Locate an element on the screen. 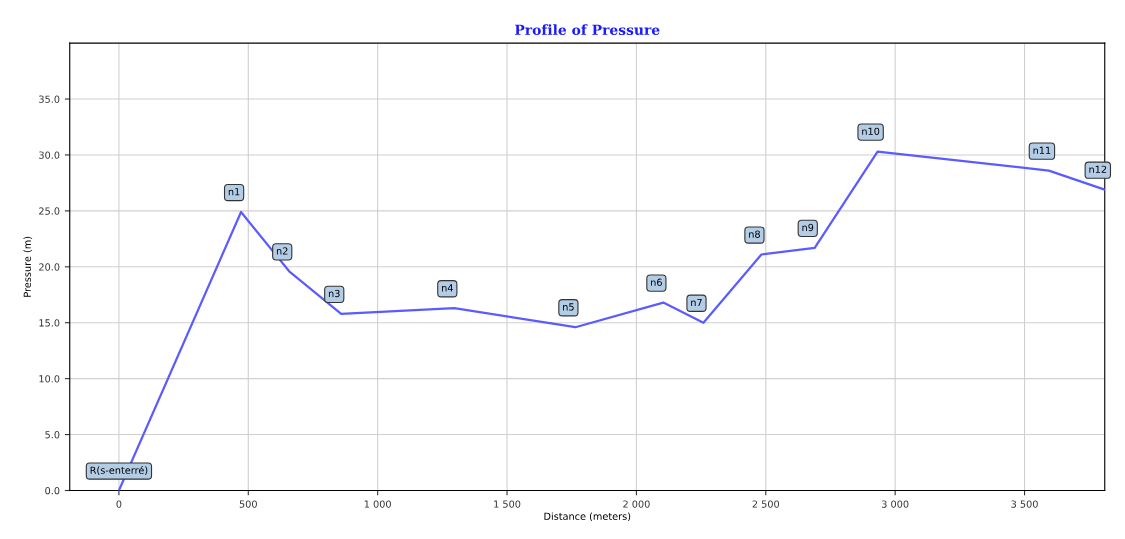 Image resolution: width=1125 pixels, height=539 pixels. x-tick-label: 0 is located at coordinates (119, 504).